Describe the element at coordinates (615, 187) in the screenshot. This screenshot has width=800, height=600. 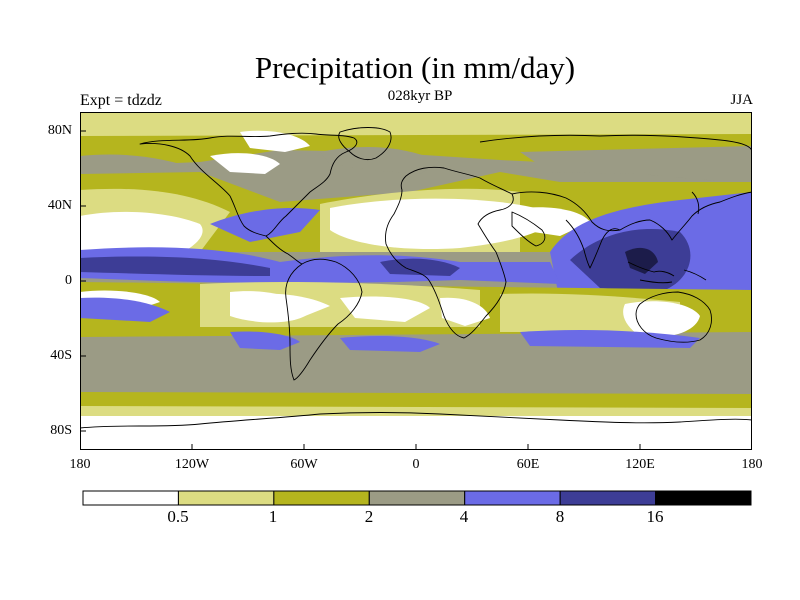
I see `coast-asia` at that location.